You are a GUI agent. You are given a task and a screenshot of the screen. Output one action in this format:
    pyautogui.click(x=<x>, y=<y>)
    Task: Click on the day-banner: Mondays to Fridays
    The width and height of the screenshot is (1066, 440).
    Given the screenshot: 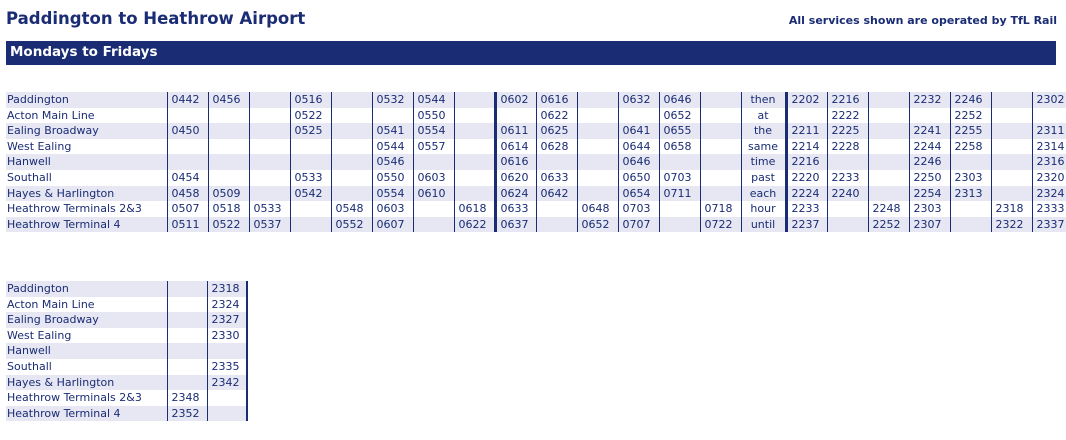 What is the action you would take?
    pyautogui.click(x=531, y=53)
    